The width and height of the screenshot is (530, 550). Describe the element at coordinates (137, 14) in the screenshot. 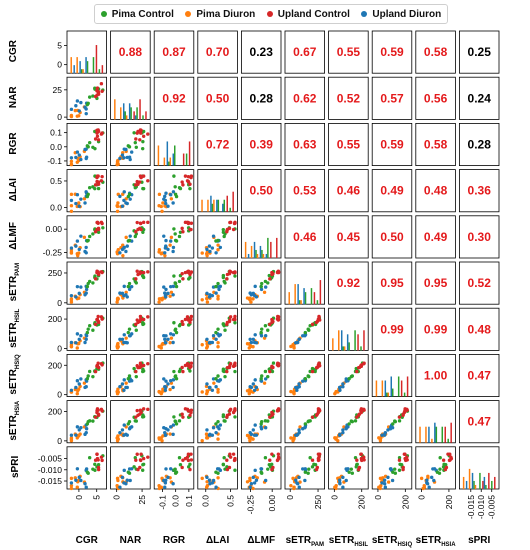

I see `legend-item-pima-control: Pima Control` at that location.